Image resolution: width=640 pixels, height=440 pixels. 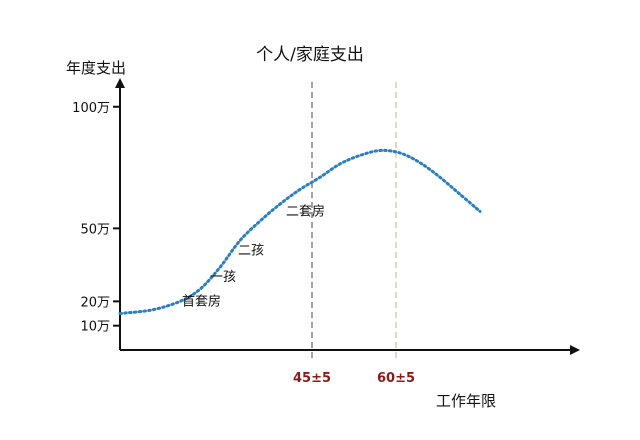 I want to click on y-tick-label: 50万, so click(x=95, y=229).